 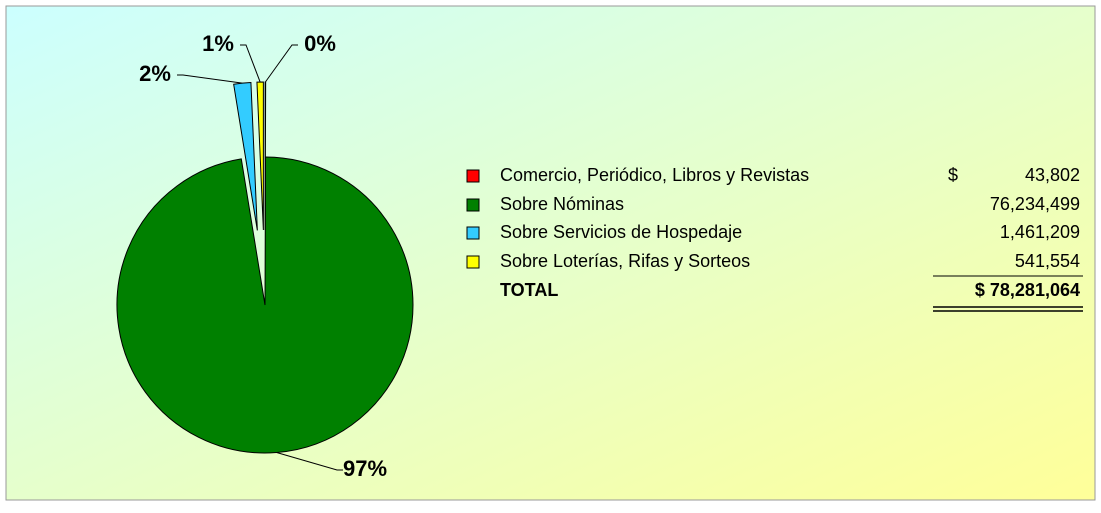 What do you see at coordinates (625, 261) in the screenshot?
I see `legend-label: Sobre Loterías, Rifas y Sorteos` at bounding box center [625, 261].